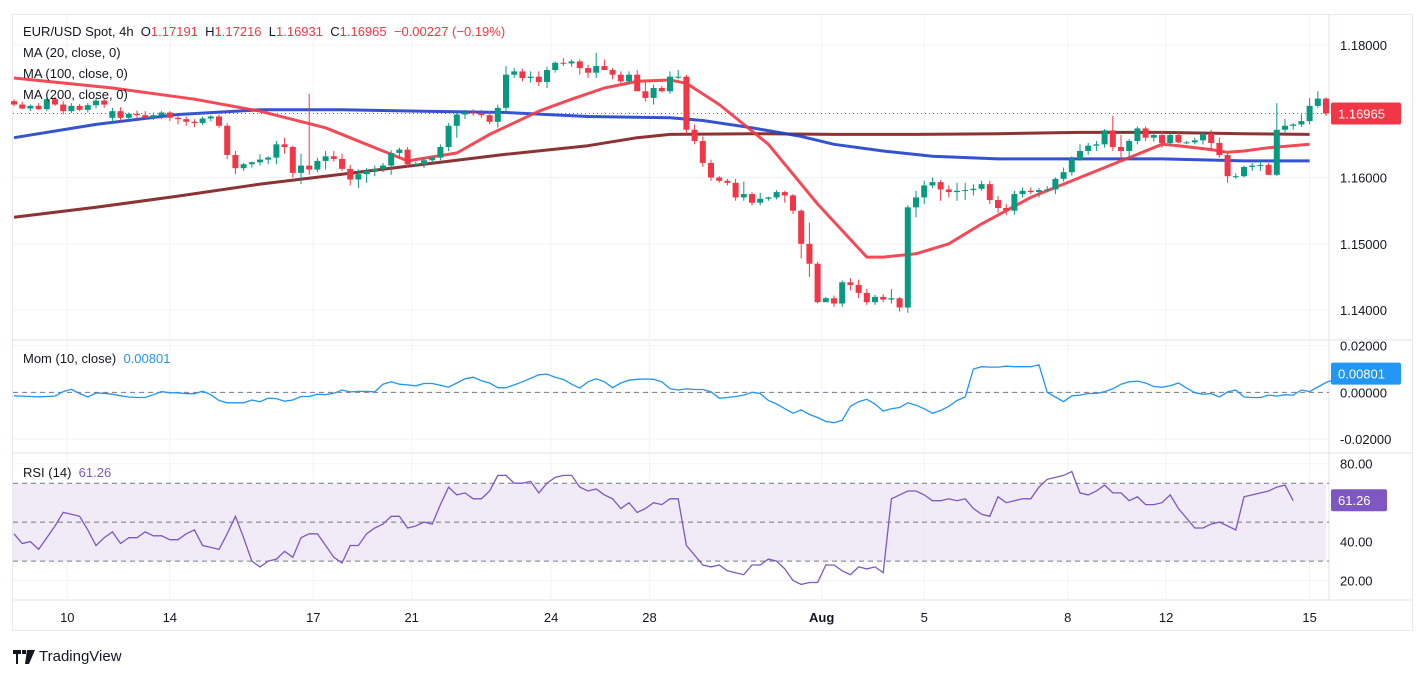 This screenshot has height=679, width=1426. Describe the element at coordinates (1366, 113) in the screenshot. I see `price-badge` at that location.